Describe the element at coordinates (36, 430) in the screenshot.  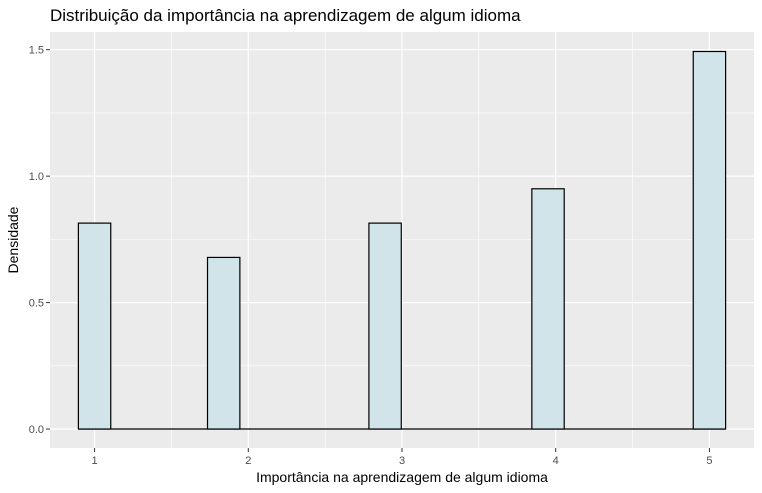
I see `y-tick-label: 0.0` at that location.